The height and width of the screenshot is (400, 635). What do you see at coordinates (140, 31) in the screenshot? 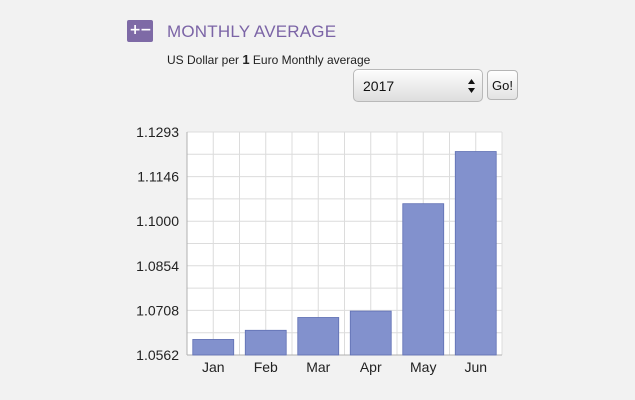
I see `plus-minus-icon: +−` at bounding box center [140, 31].